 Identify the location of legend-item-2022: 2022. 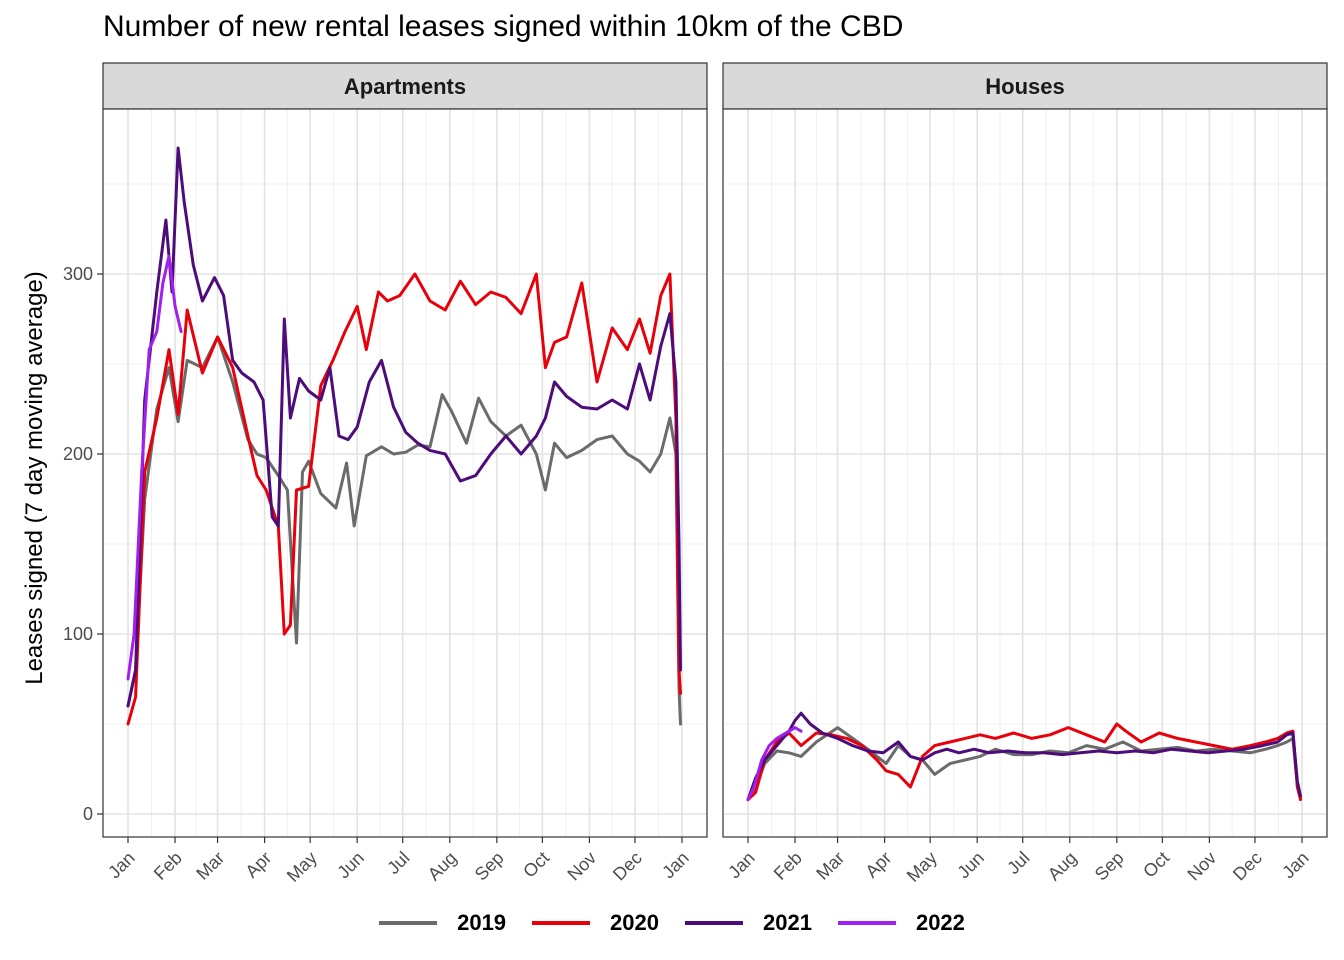
(901, 923).